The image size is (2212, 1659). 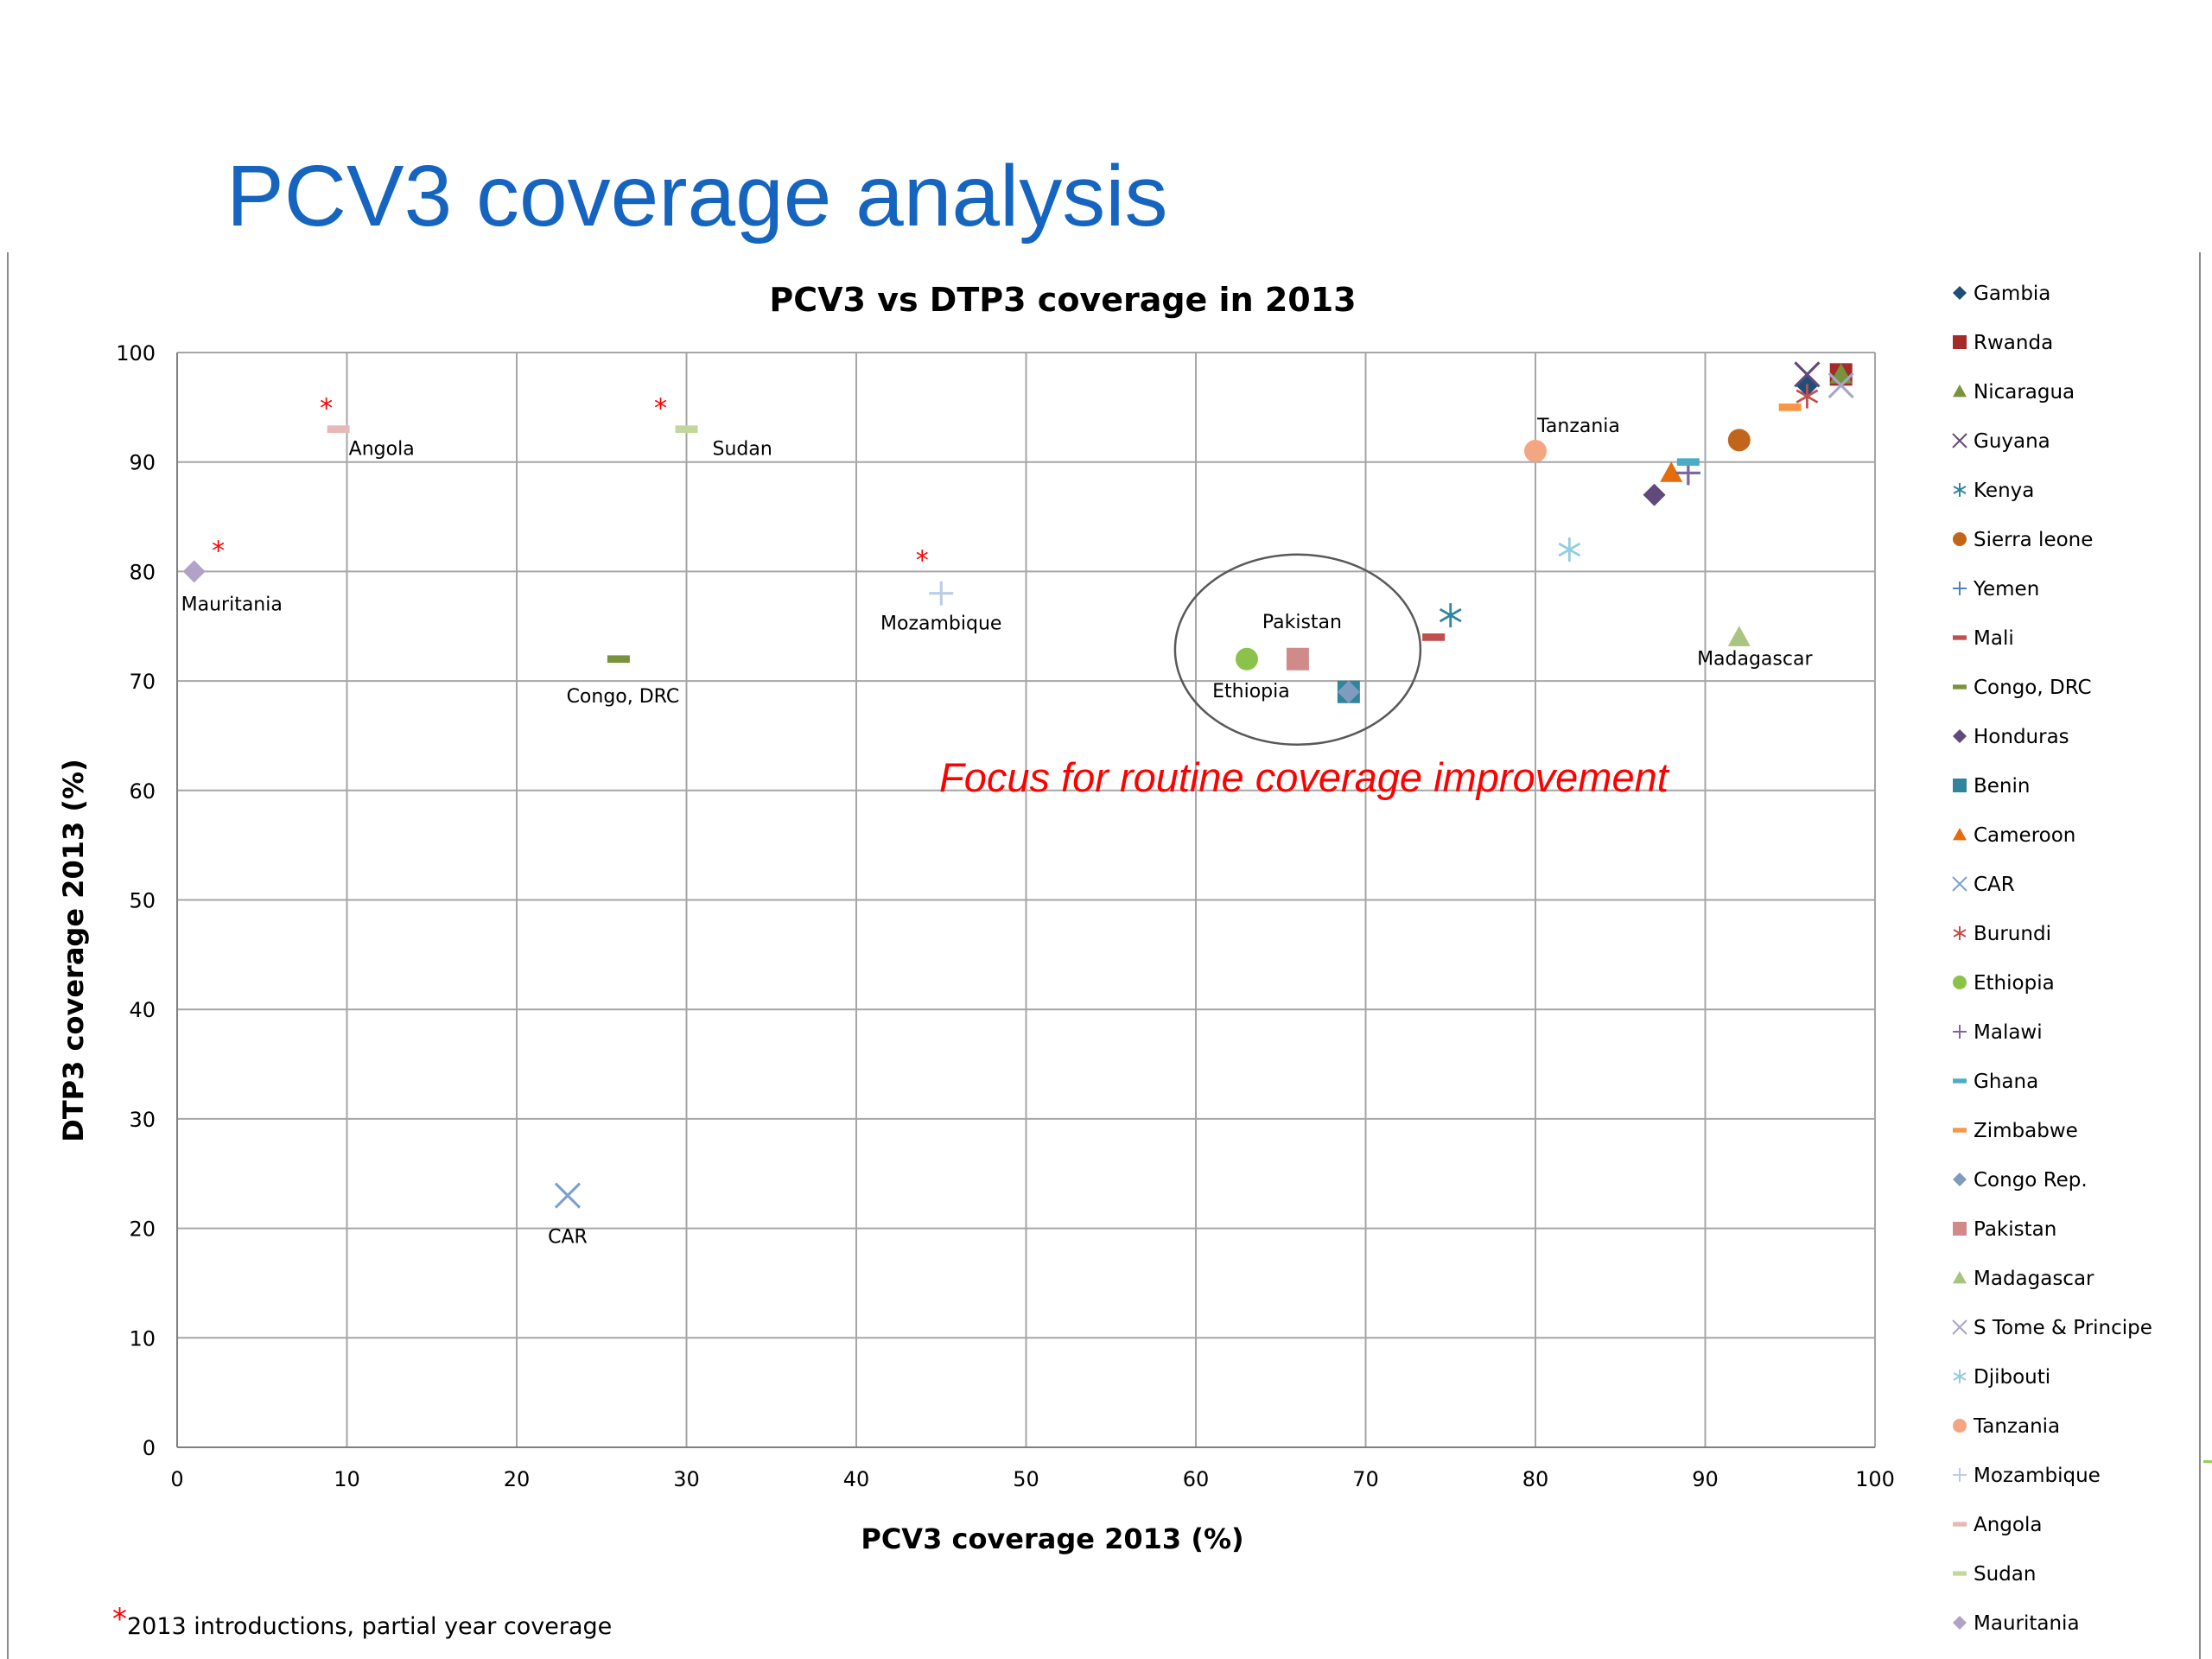 What do you see at coordinates (2011, 737) in the screenshot?
I see `legend-entry: Honduras` at bounding box center [2011, 737].